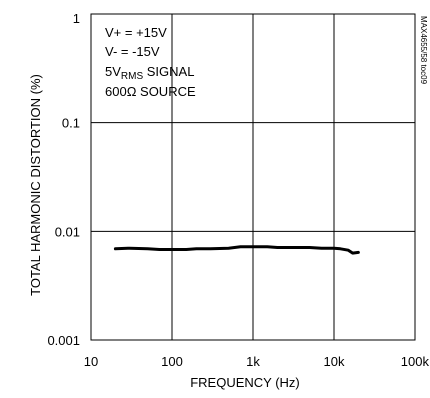 Image resolution: width=430 pixels, height=398 pixels. What do you see at coordinates (63, 340) in the screenshot?
I see `y-tick-label-3: 0.001` at bounding box center [63, 340].